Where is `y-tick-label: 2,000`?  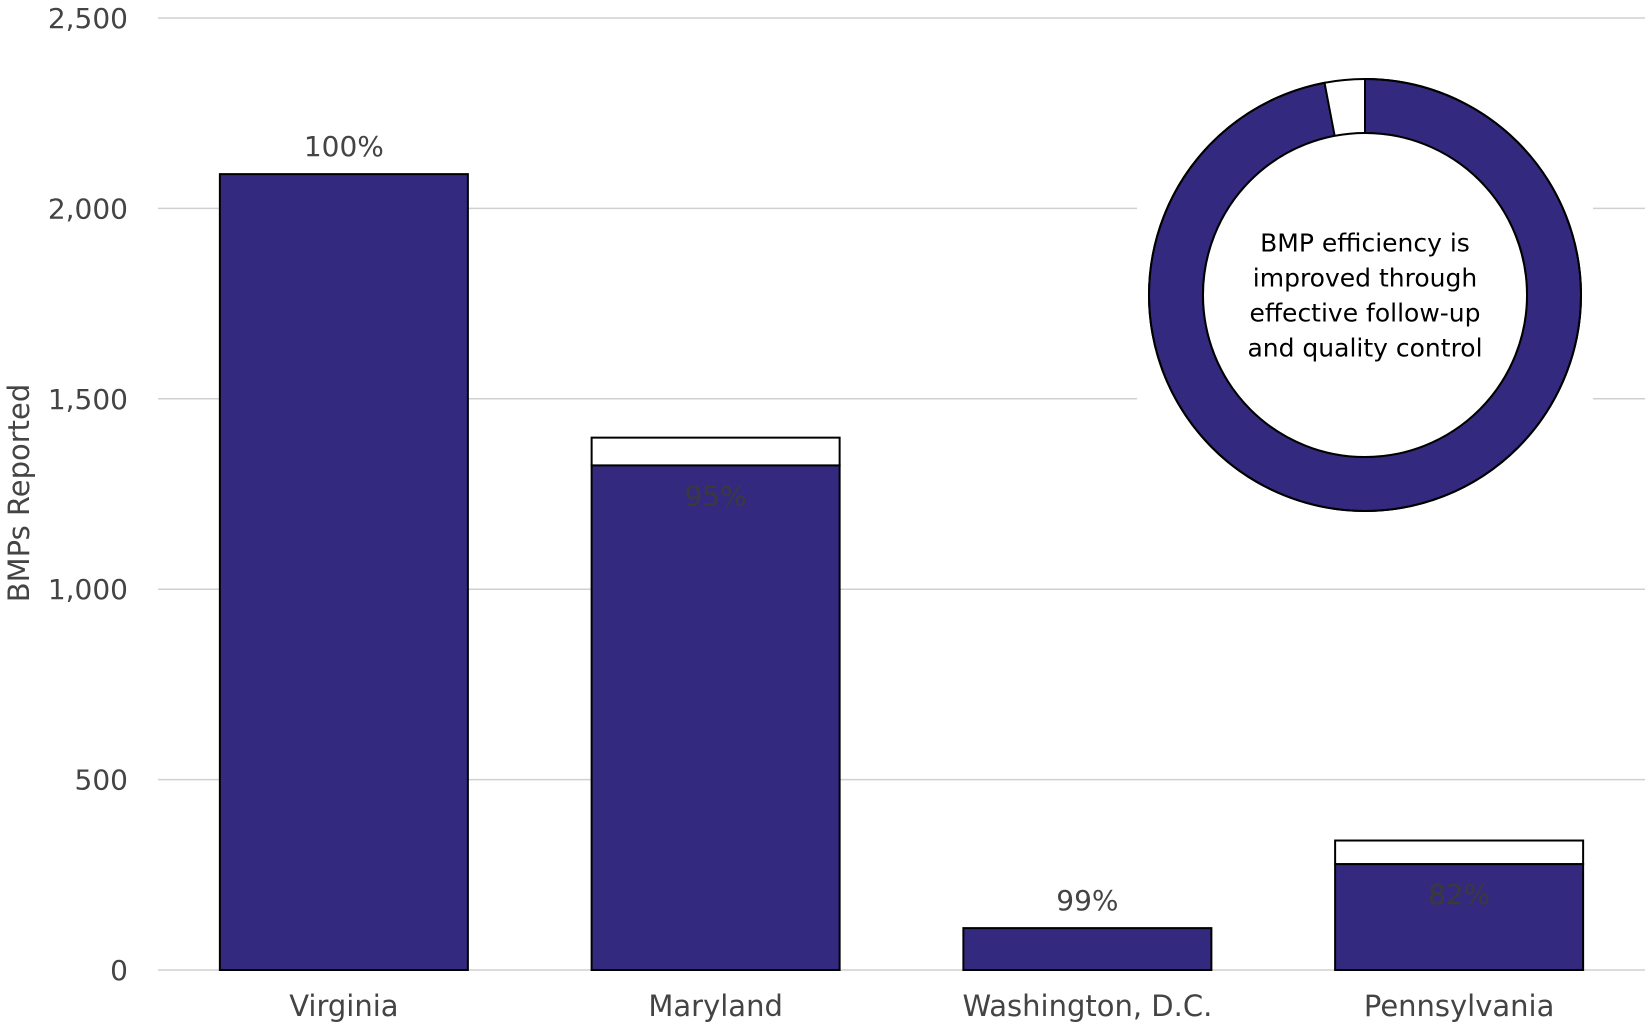 y-tick-label: 2,000 is located at coordinates (88, 208).